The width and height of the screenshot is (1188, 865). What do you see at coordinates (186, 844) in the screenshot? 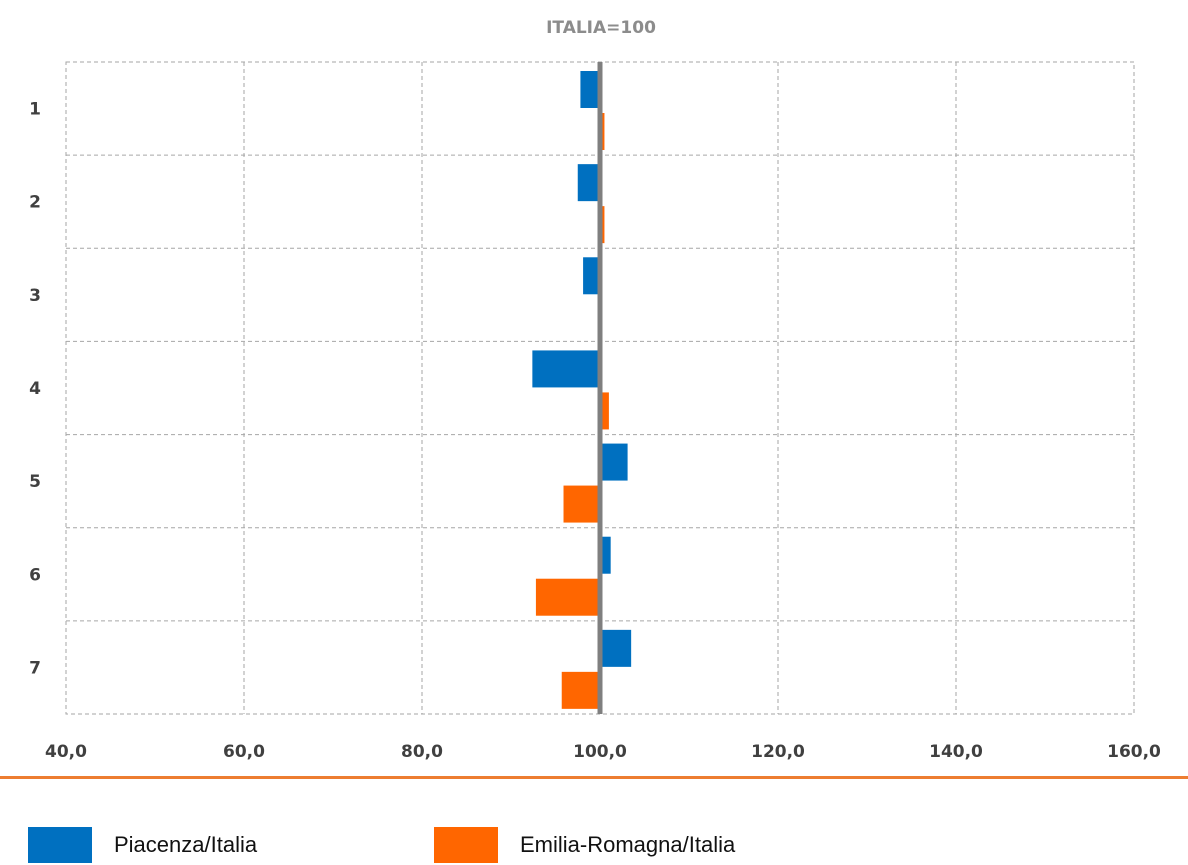
I see `legend-label-piacenza: Piacenza/Italia` at bounding box center [186, 844].